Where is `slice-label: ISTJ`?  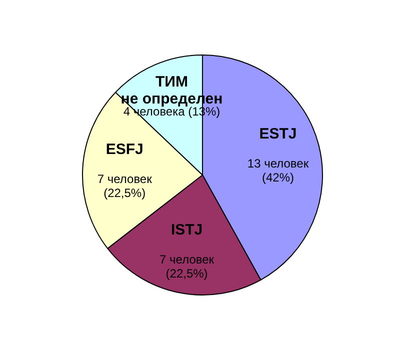
slice-label: ISTJ is located at coordinates (186, 229).